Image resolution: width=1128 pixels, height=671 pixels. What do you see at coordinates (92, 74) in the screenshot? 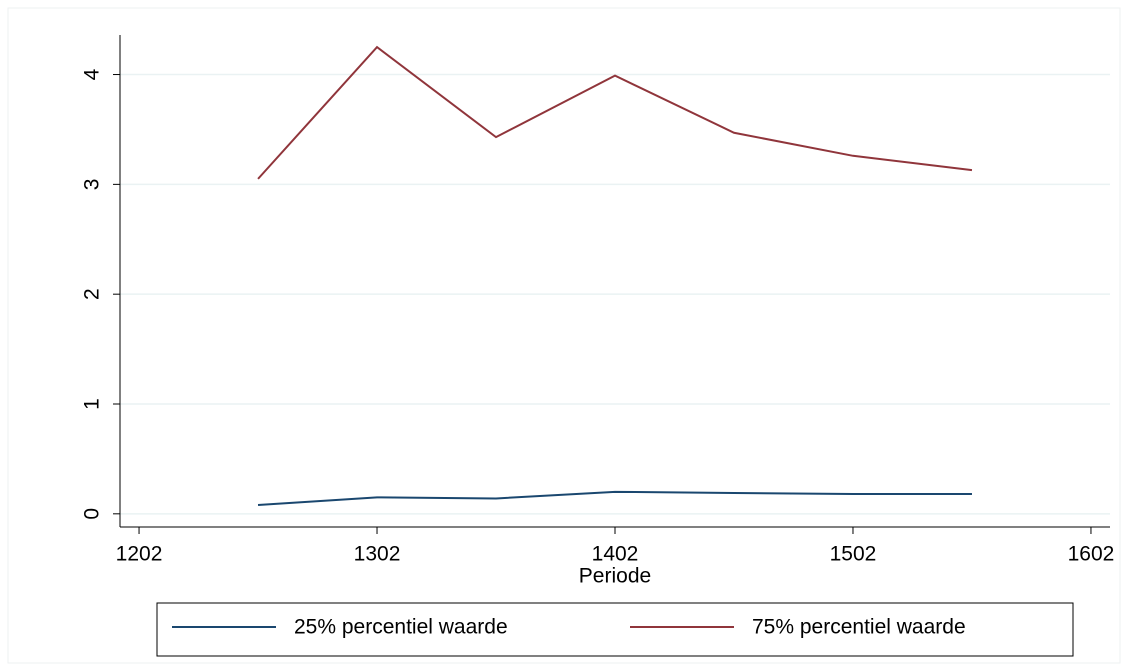
I see `y-tick-label: 4` at bounding box center [92, 74].